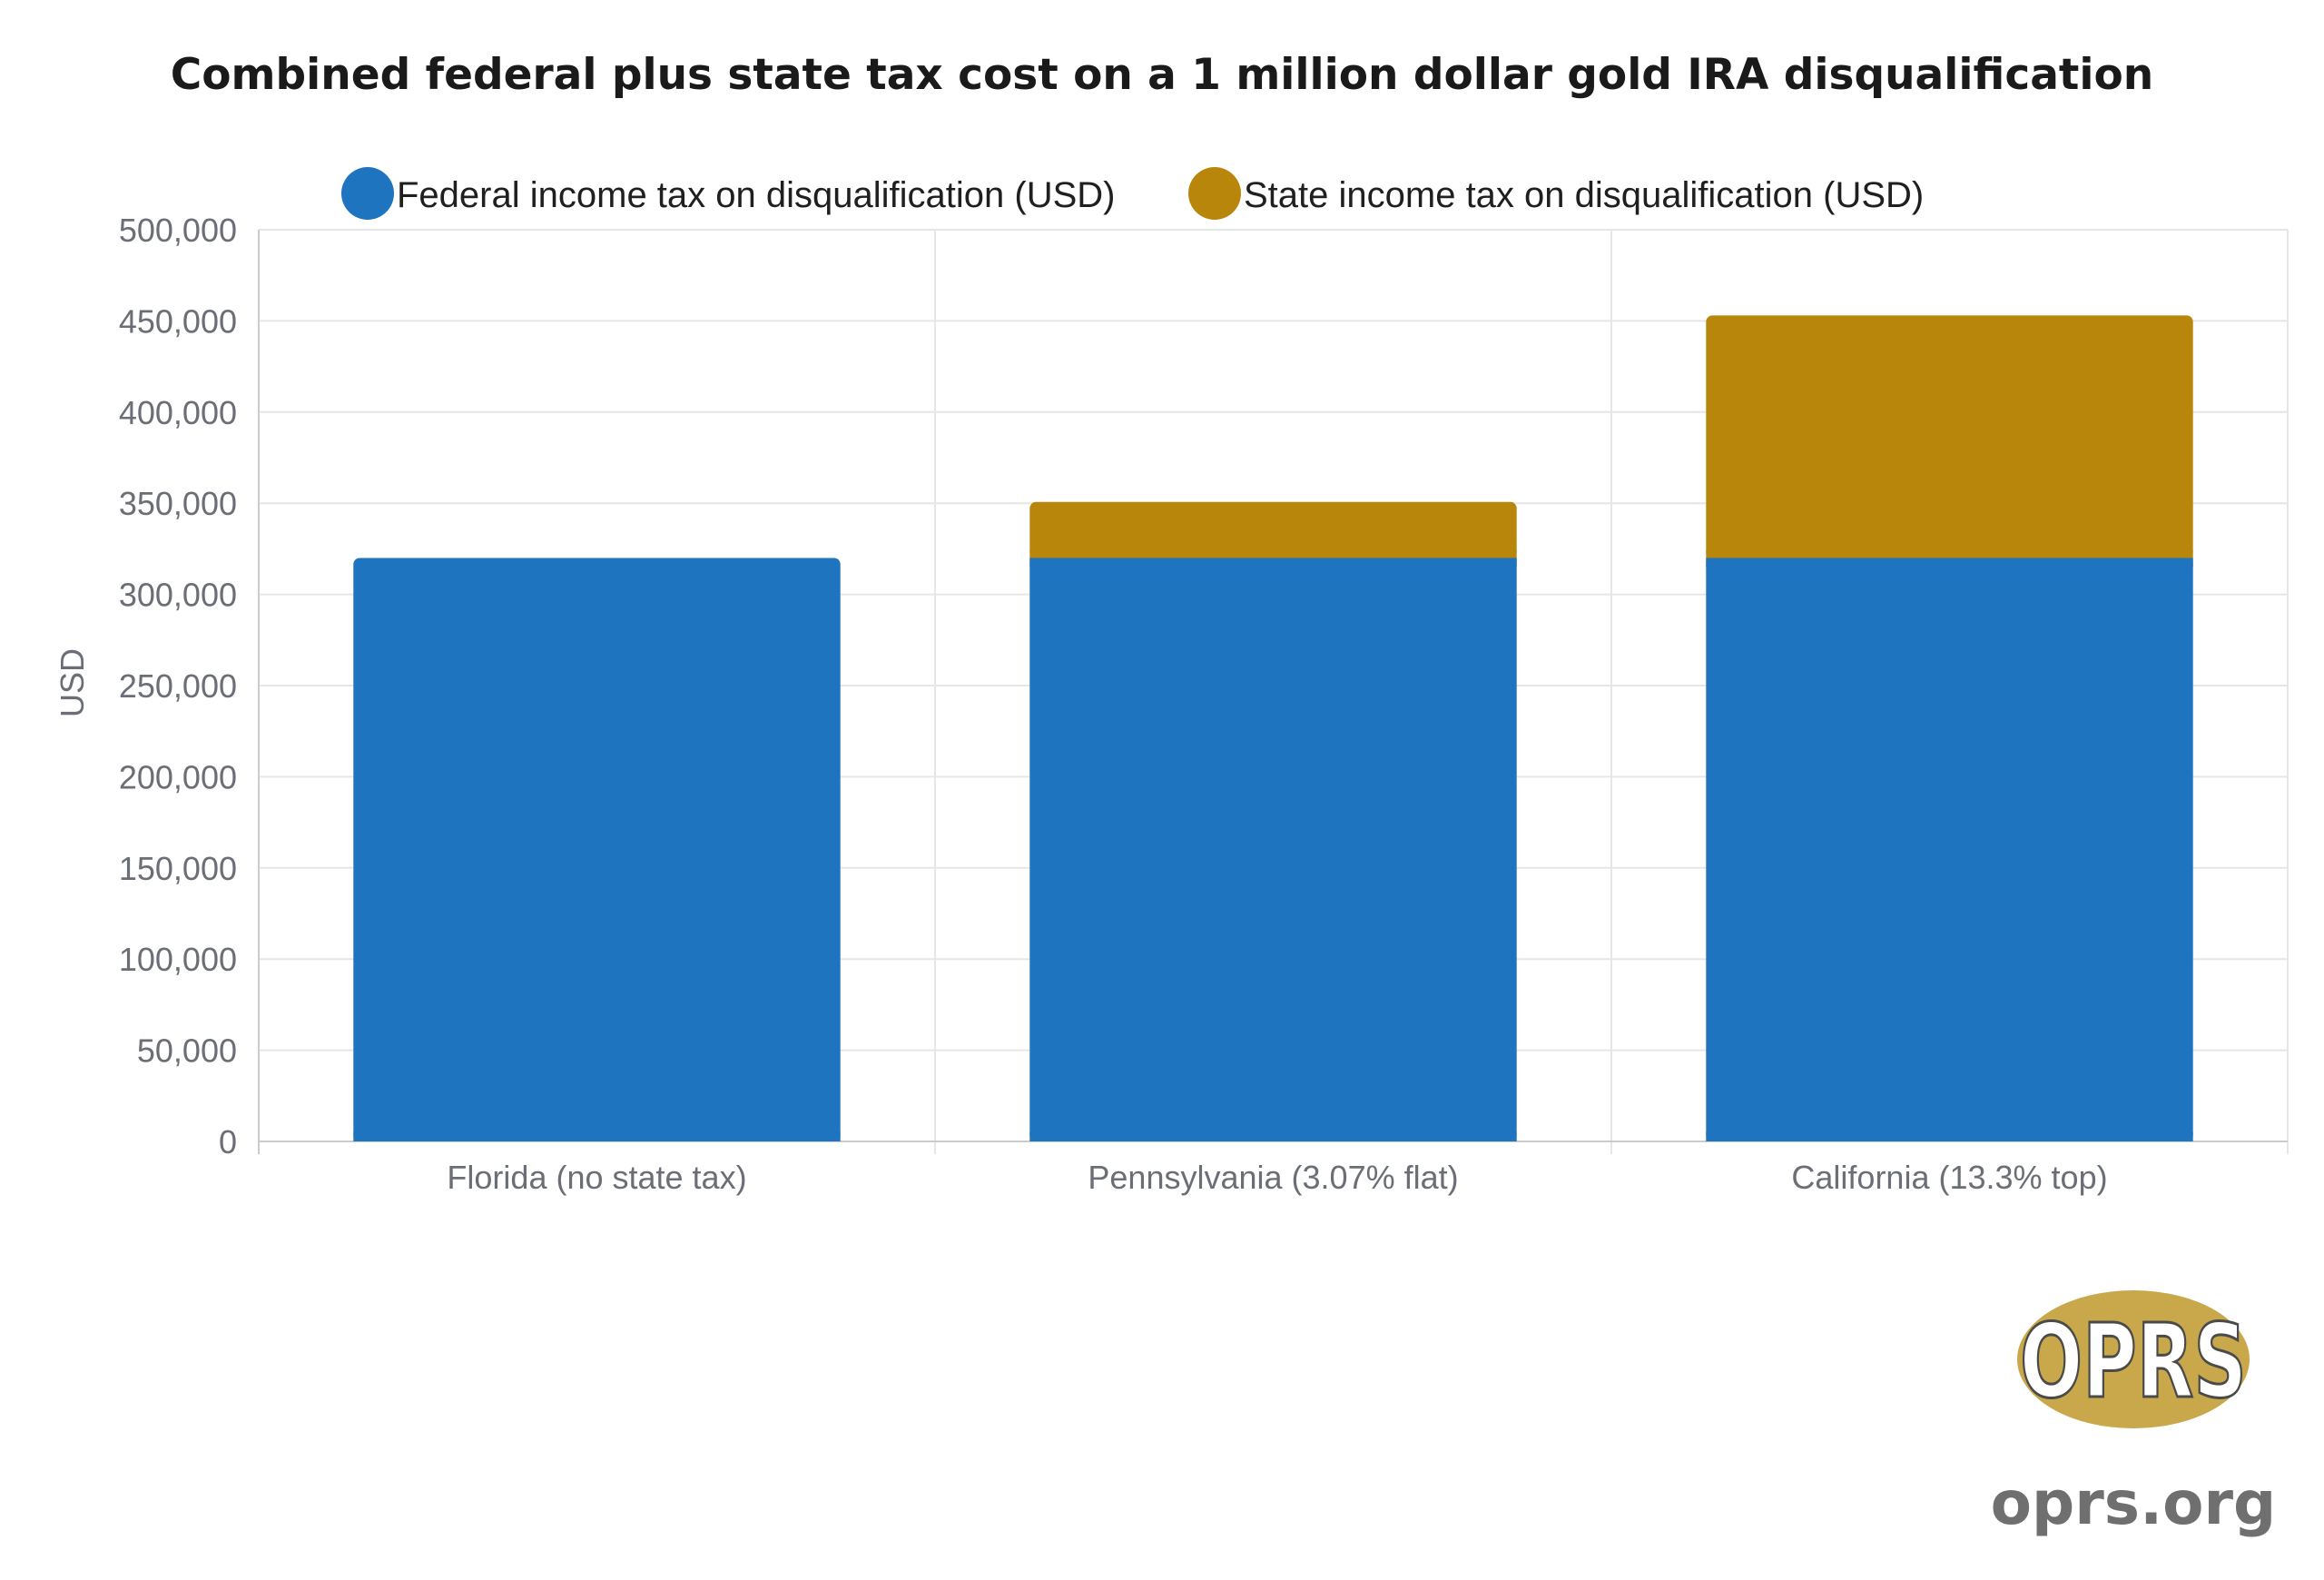 The image size is (2324, 1580). I want to click on y-tick-label: 200,000, so click(178, 777).